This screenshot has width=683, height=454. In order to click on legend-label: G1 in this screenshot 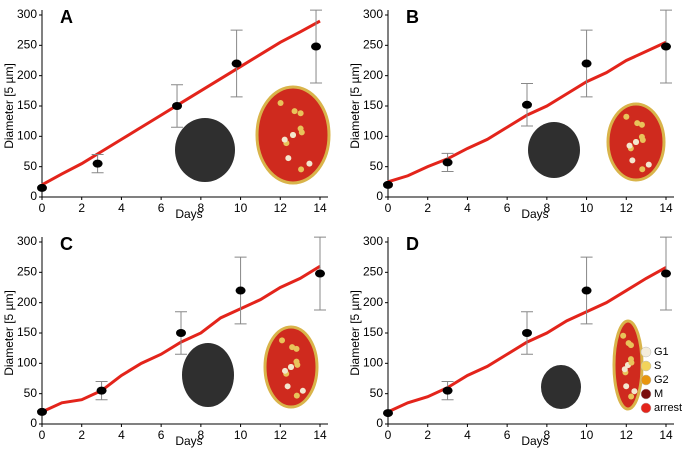, I will do `click(661, 352)`.